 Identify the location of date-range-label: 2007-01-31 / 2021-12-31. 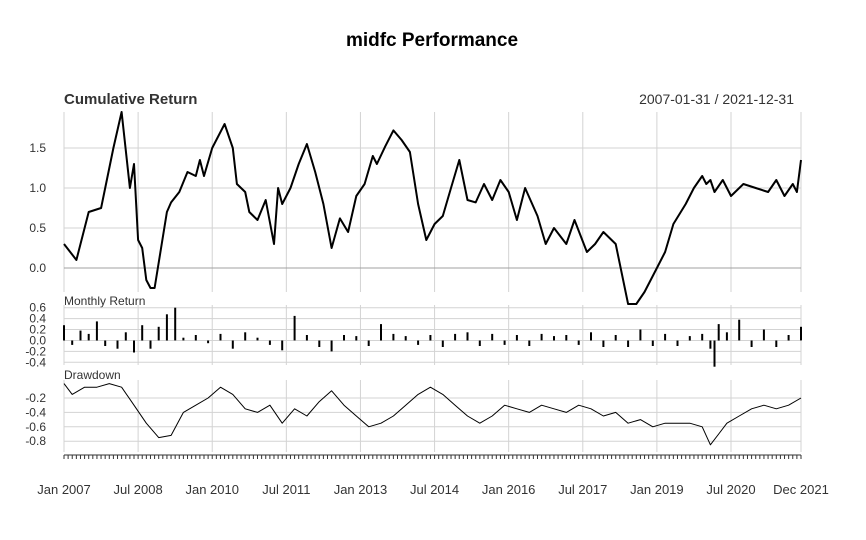
(716, 99).